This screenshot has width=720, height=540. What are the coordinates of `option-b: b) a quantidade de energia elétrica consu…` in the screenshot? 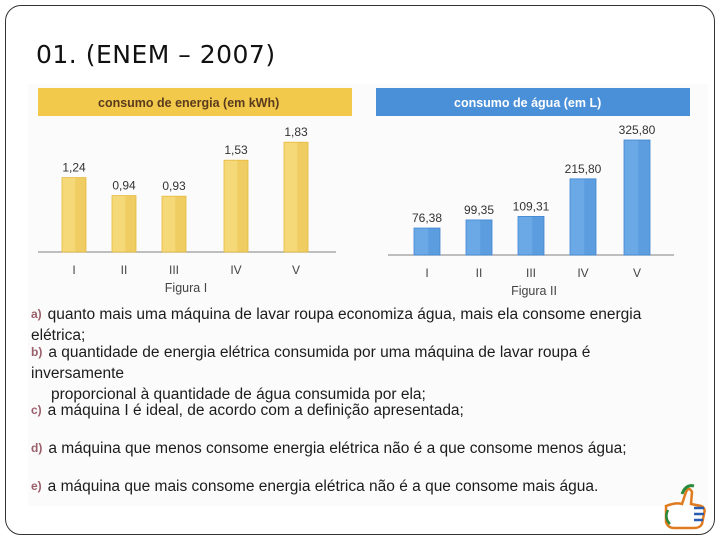 It's located at (356, 373).